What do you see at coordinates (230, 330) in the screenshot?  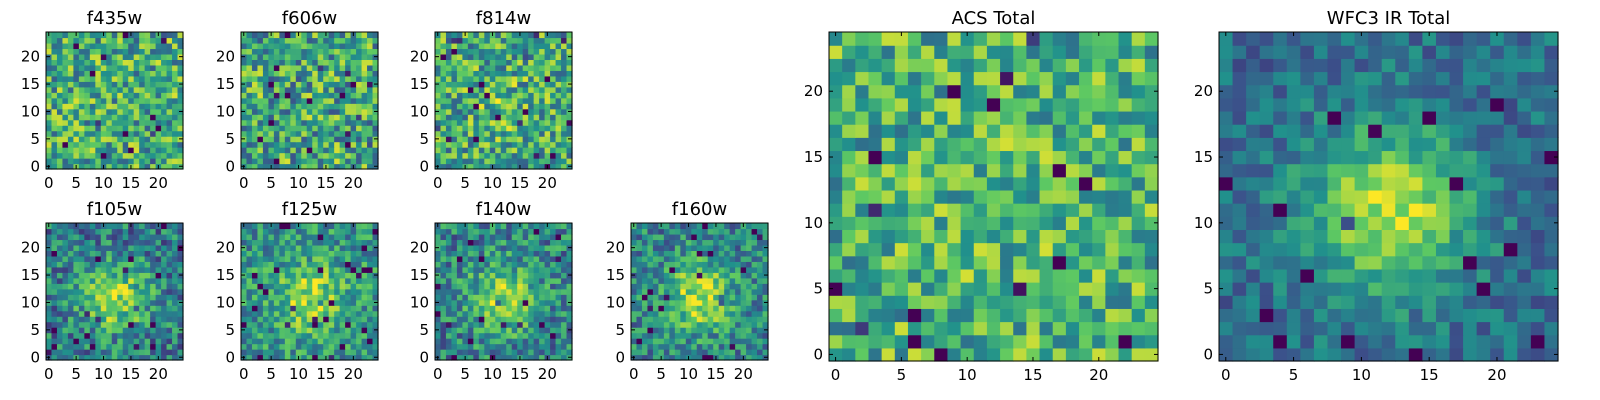 I see `y-tick-label: 5` at bounding box center [230, 330].